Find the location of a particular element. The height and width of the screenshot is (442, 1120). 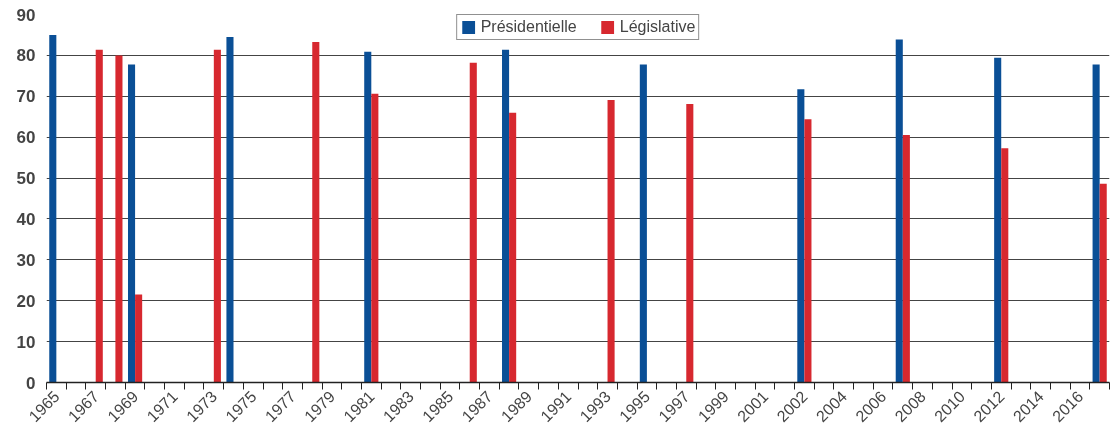

y-tick-label: 40 is located at coordinates (26, 219).